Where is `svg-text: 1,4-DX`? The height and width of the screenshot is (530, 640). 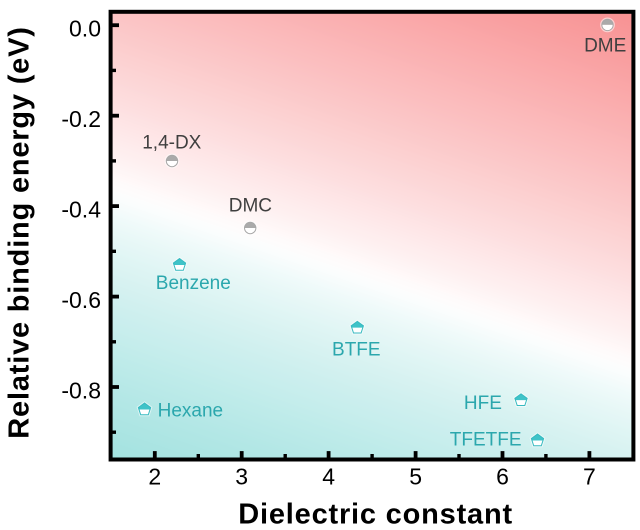
svg-text: 1,4-DX is located at coordinates (171, 142).